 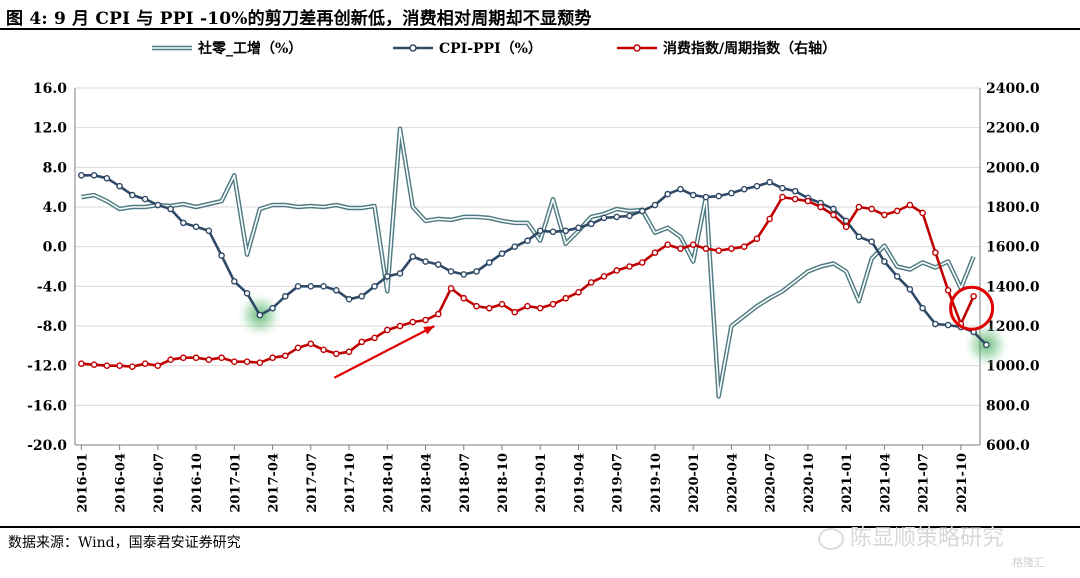 What do you see at coordinates (1013, 129) in the screenshot?
I see `right-tick-label: 2200.0` at bounding box center [1013, 129].